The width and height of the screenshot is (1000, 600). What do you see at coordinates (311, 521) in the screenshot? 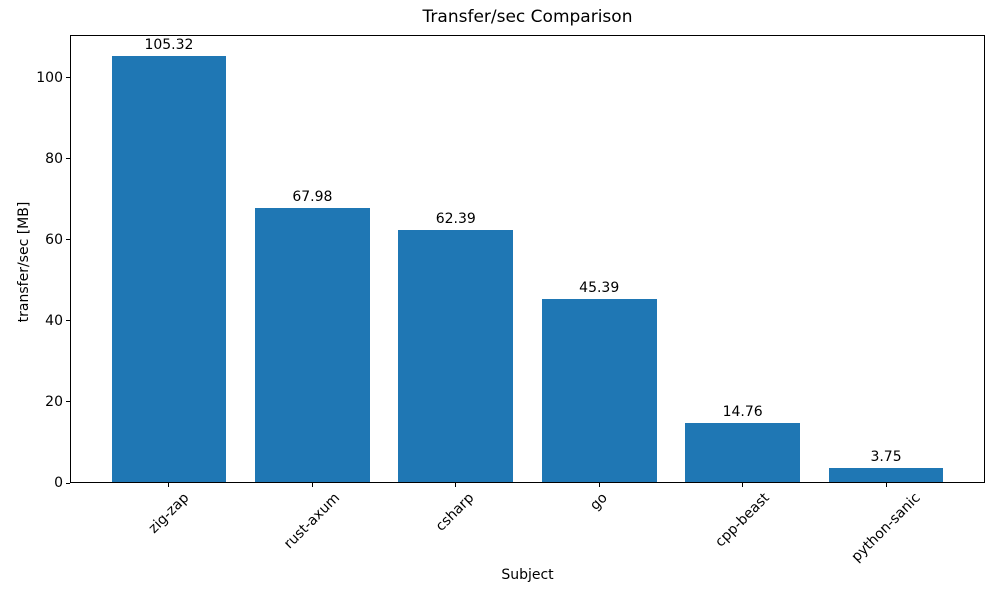
I see `x-tick-label-rust-axum: rust-axum` at bounding box center [311, 521].